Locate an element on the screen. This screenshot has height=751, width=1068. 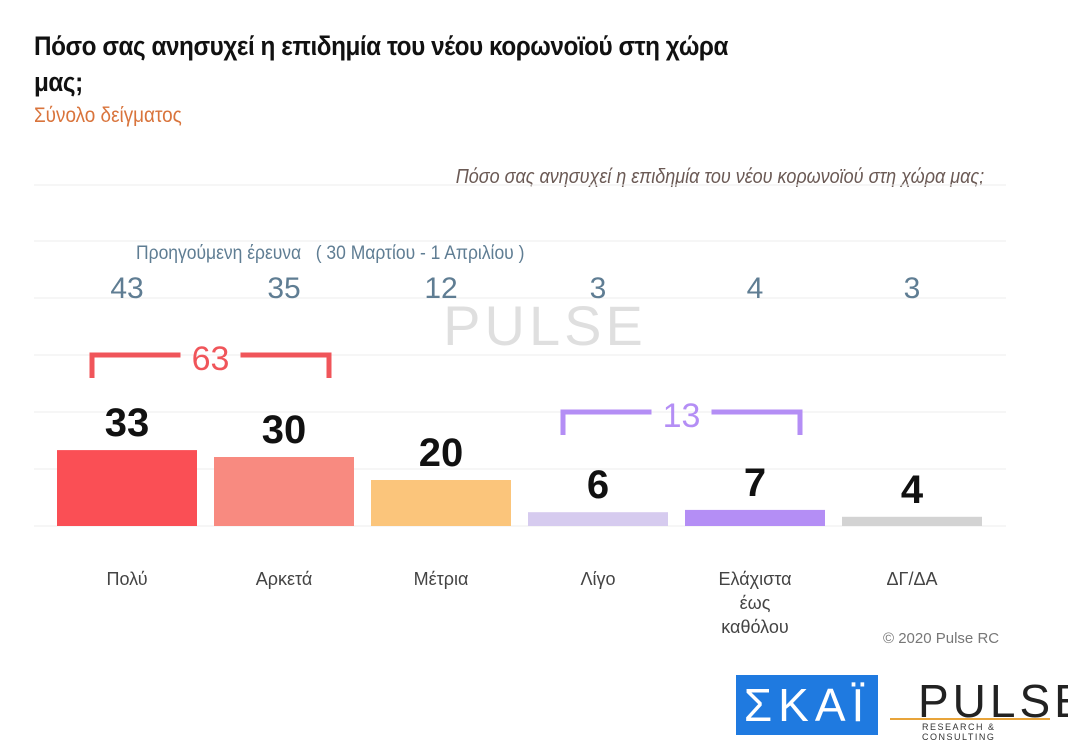
data-label: 4 is located at coordinates (912, 490).